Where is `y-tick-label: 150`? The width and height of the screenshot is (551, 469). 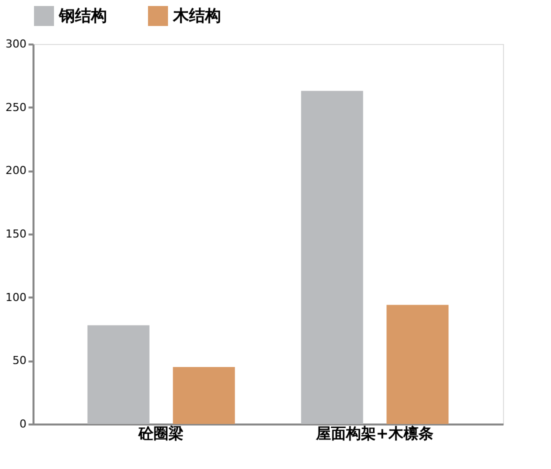
y-tick-label: 150 is located at coordinates (16, 234).